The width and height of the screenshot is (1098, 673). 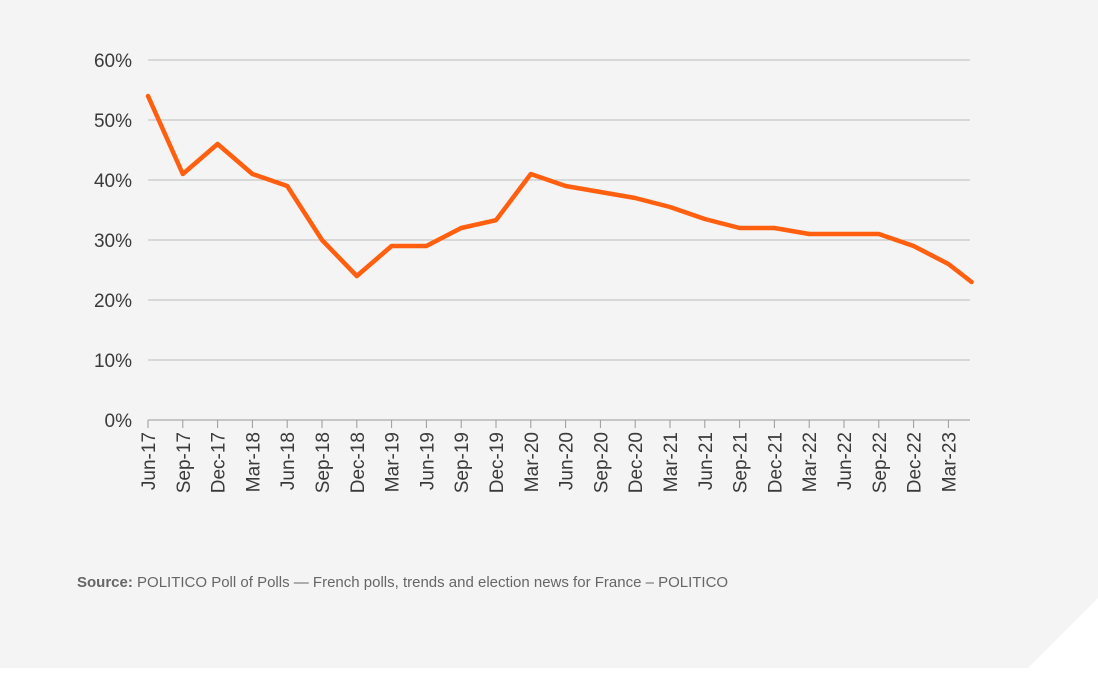 What do you see at coordinates (323, 462) in the screenshot?
I see `x-tick-label: Sep-18` at bounding box center [323, 462].